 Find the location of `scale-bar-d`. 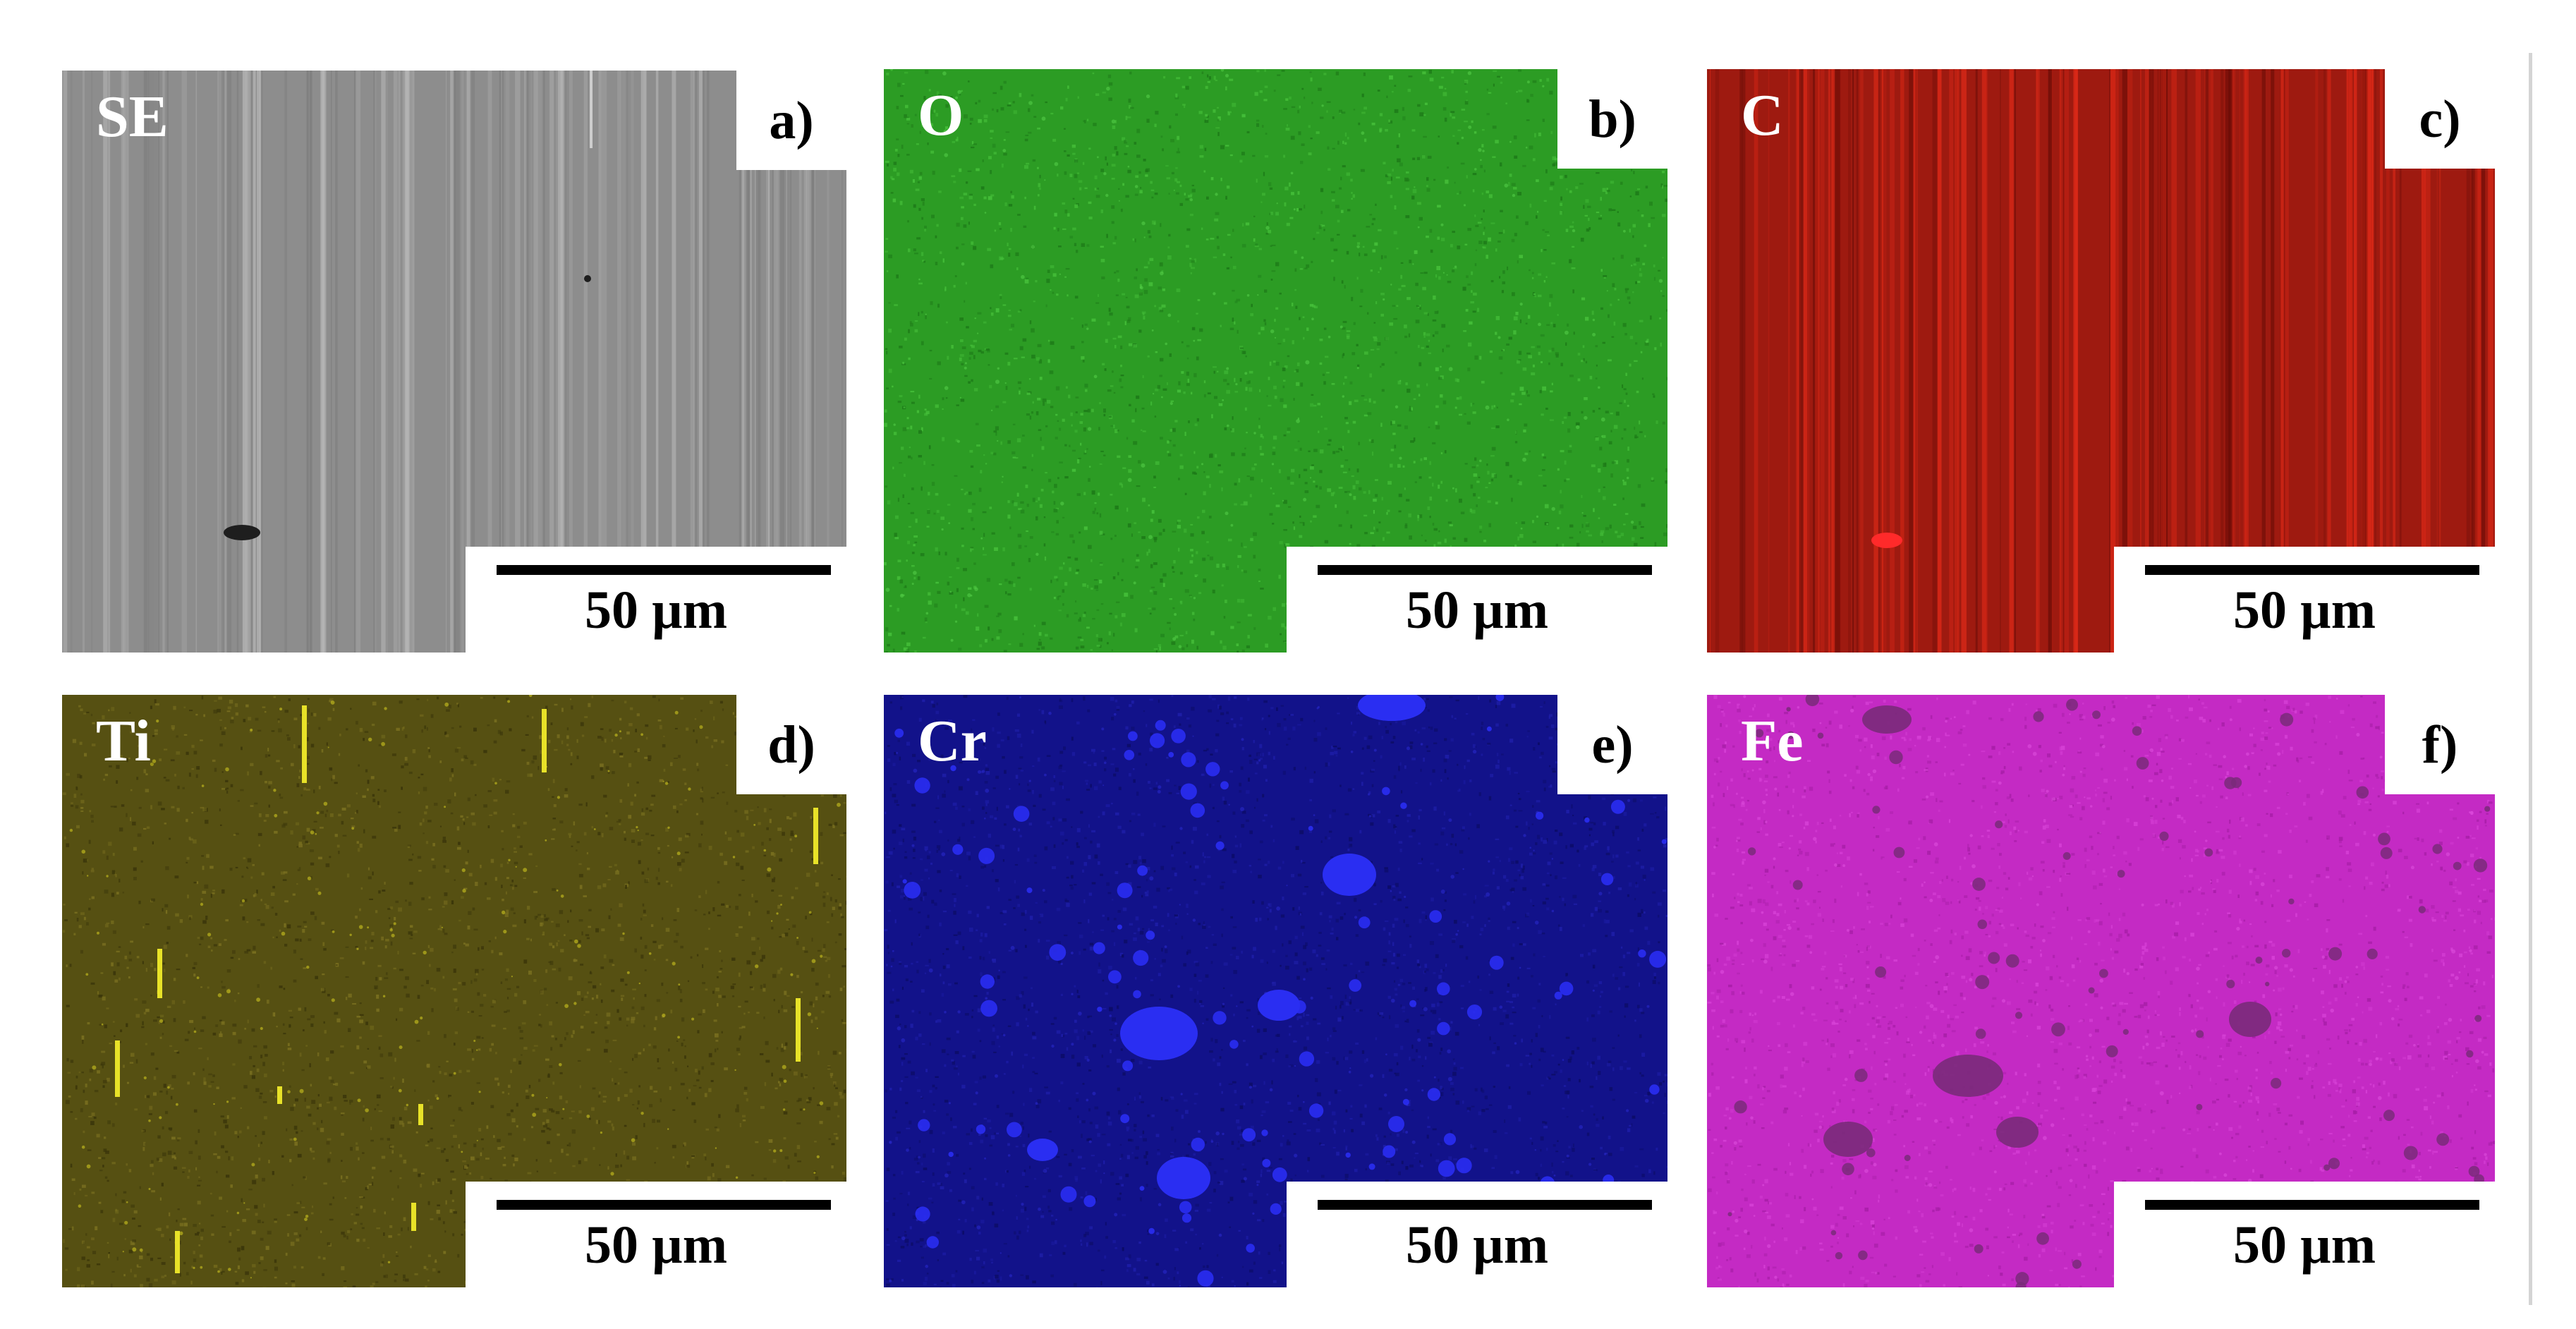

scale-bar-d is located at coordinates (664, 1205).